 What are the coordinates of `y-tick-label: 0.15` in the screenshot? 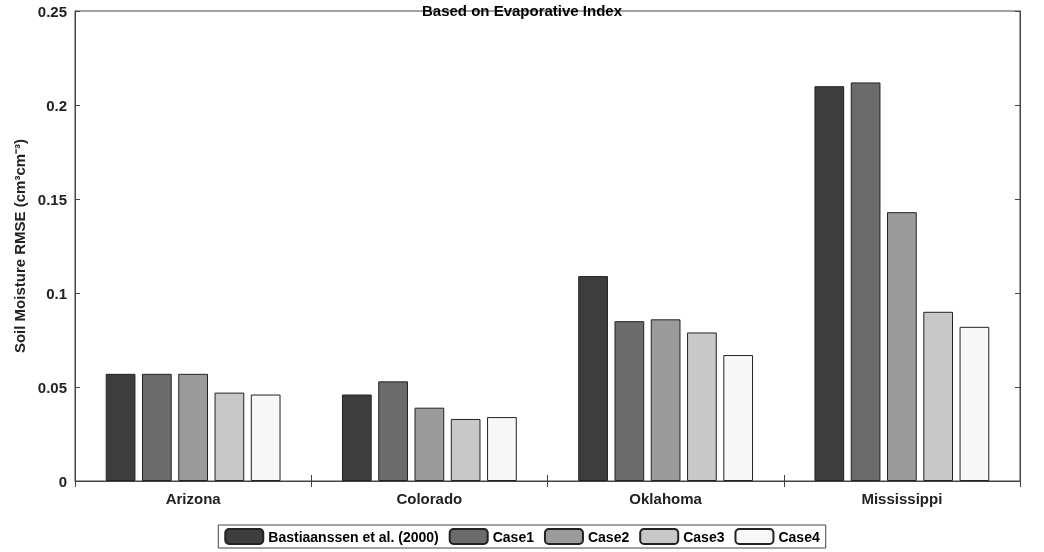 It's located at (52, 199).